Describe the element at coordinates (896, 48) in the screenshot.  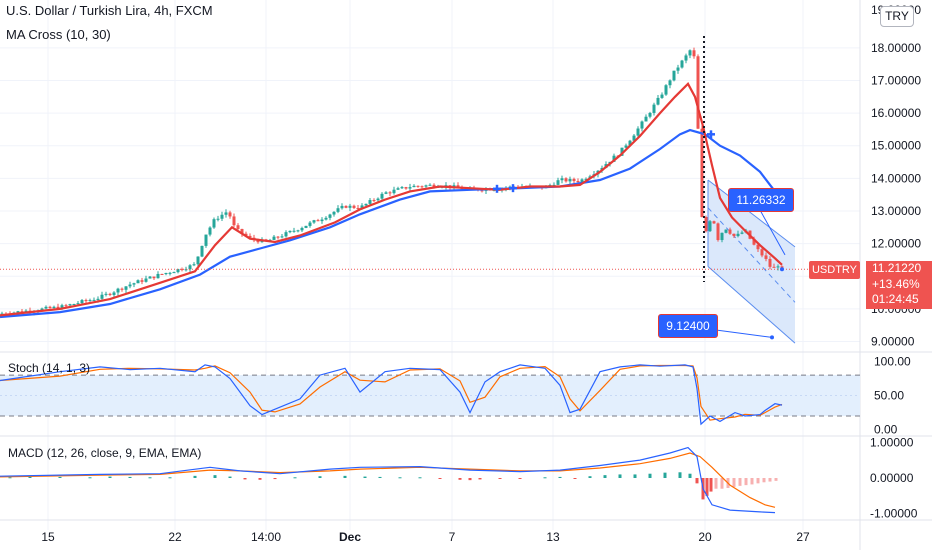
I see `price-tick-label: 18.00000` at that location.